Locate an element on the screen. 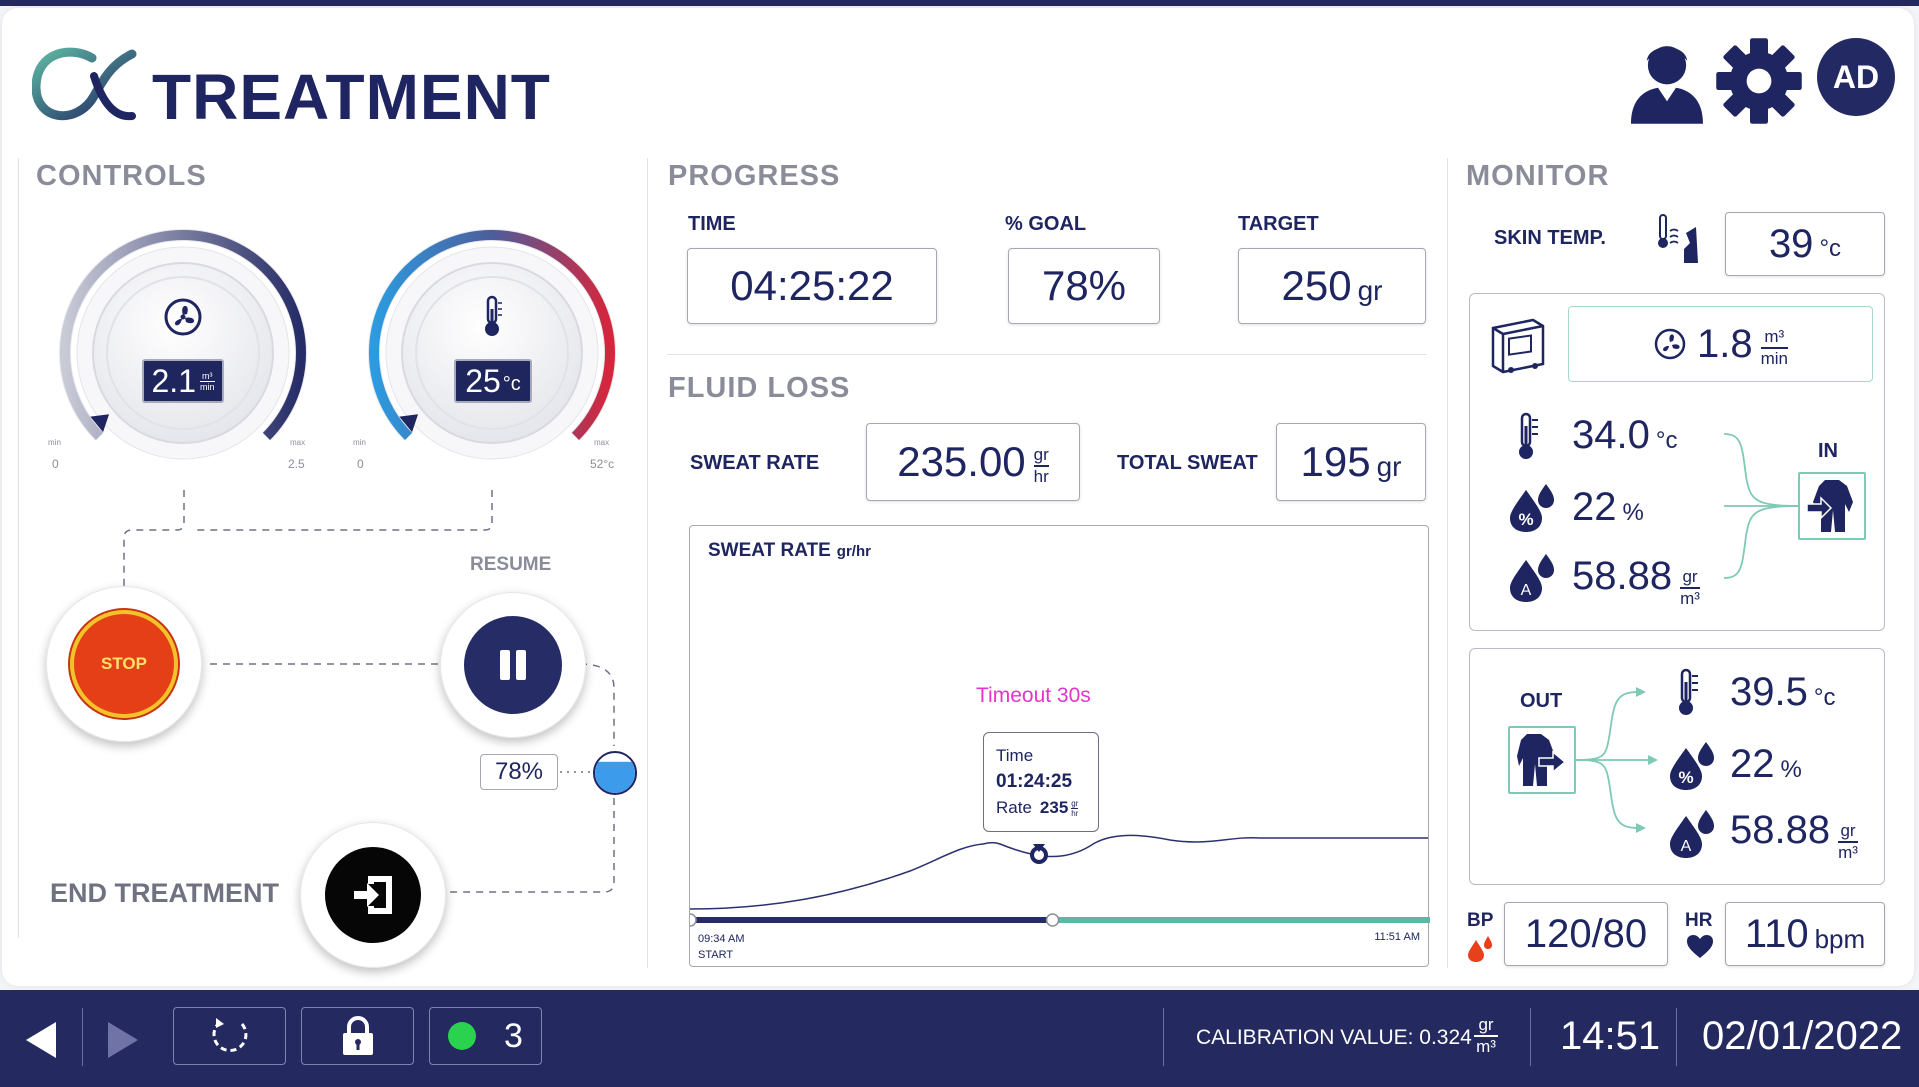  end-treatment-button is located at coordinates (373, 895).